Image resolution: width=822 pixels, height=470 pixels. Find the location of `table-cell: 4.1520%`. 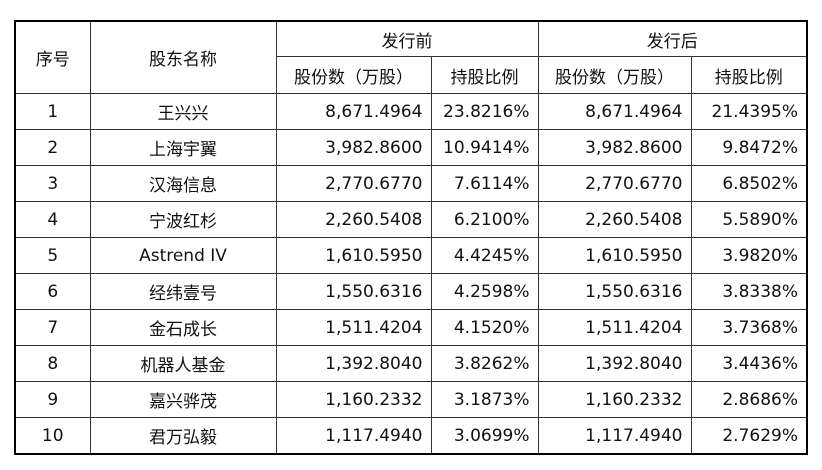

table-cell: 4.1520% is located at coordinates (484, 327).